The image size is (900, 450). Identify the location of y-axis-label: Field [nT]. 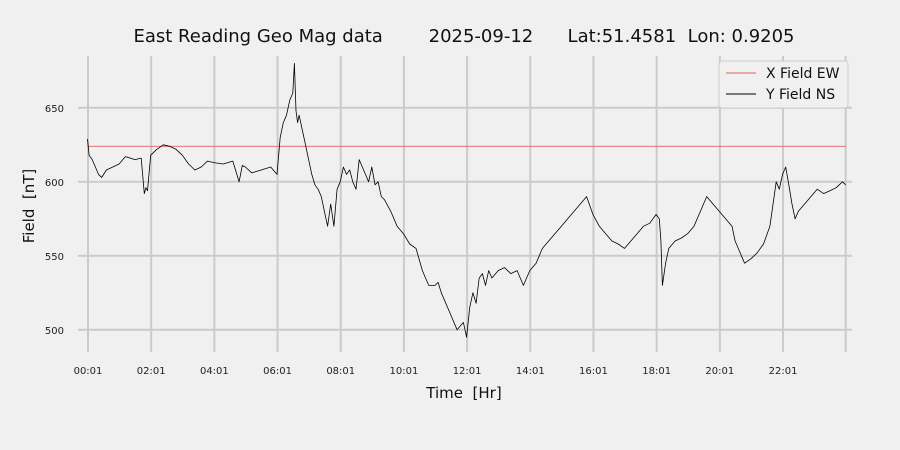
(29, 206).